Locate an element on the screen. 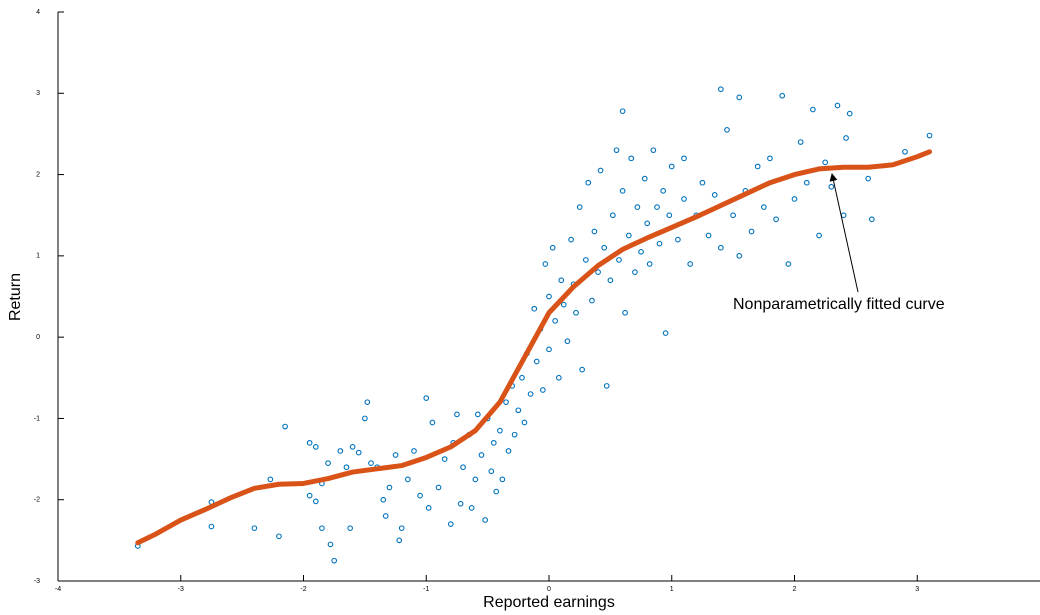 This screenshot has height=615, width=1040. y-tick-label: 0 is located at coordinates (38, 337).